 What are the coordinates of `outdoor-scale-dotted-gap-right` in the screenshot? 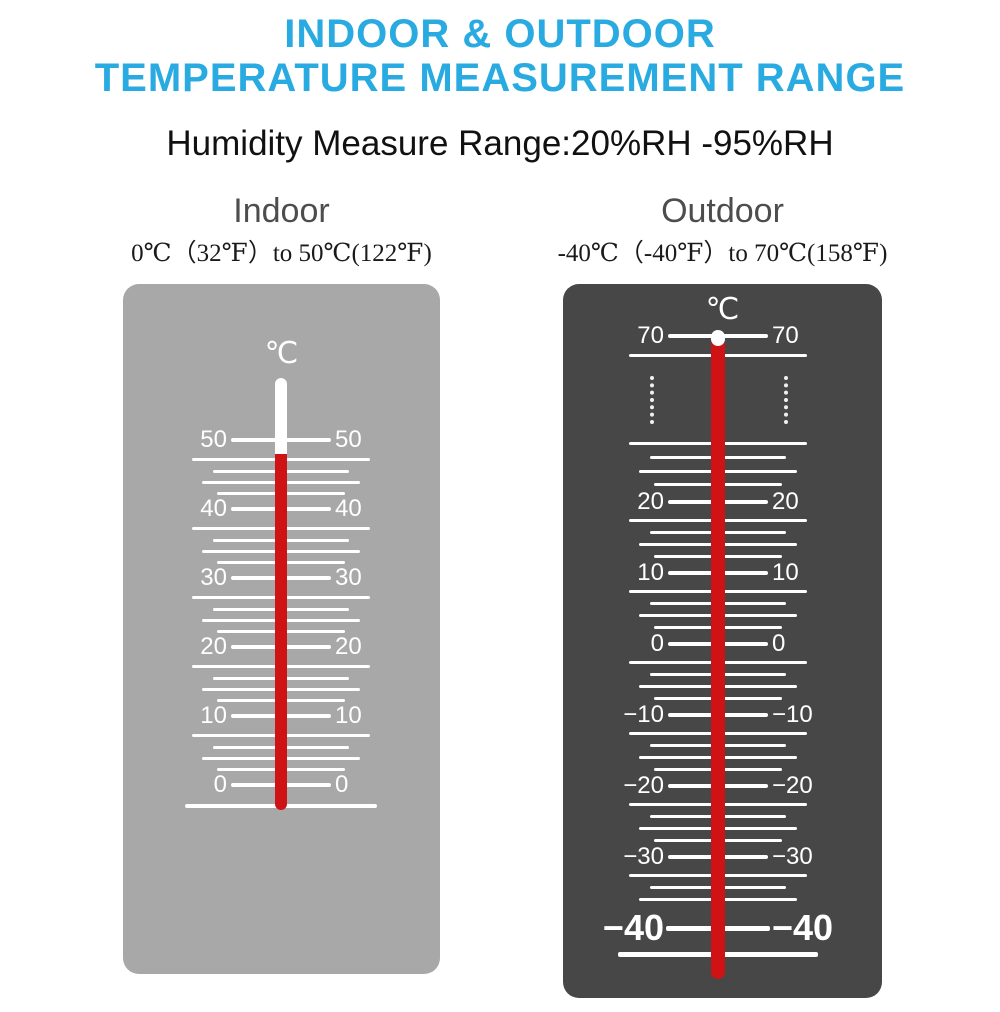 It's located at (786, 400).